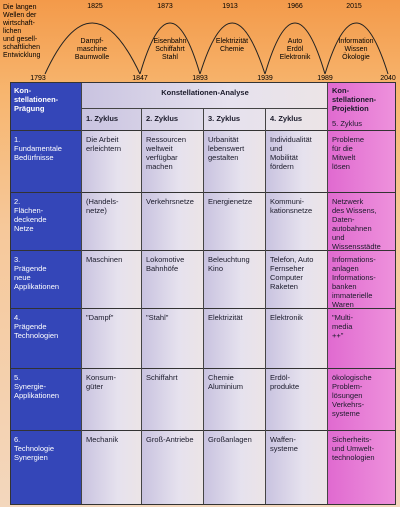 Image resolution: width=400 pixels, height=507 pixels. I want to click on cell-line: Problem-, so click(347, 386).